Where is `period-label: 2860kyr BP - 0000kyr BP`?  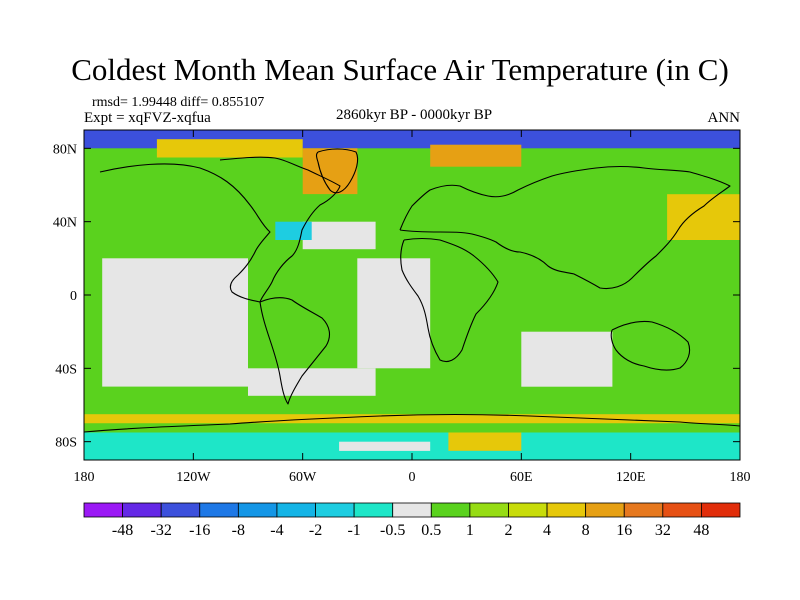
period-label: 2860kyr BP - 0000kyr BP is located at coordinates (414, 115).